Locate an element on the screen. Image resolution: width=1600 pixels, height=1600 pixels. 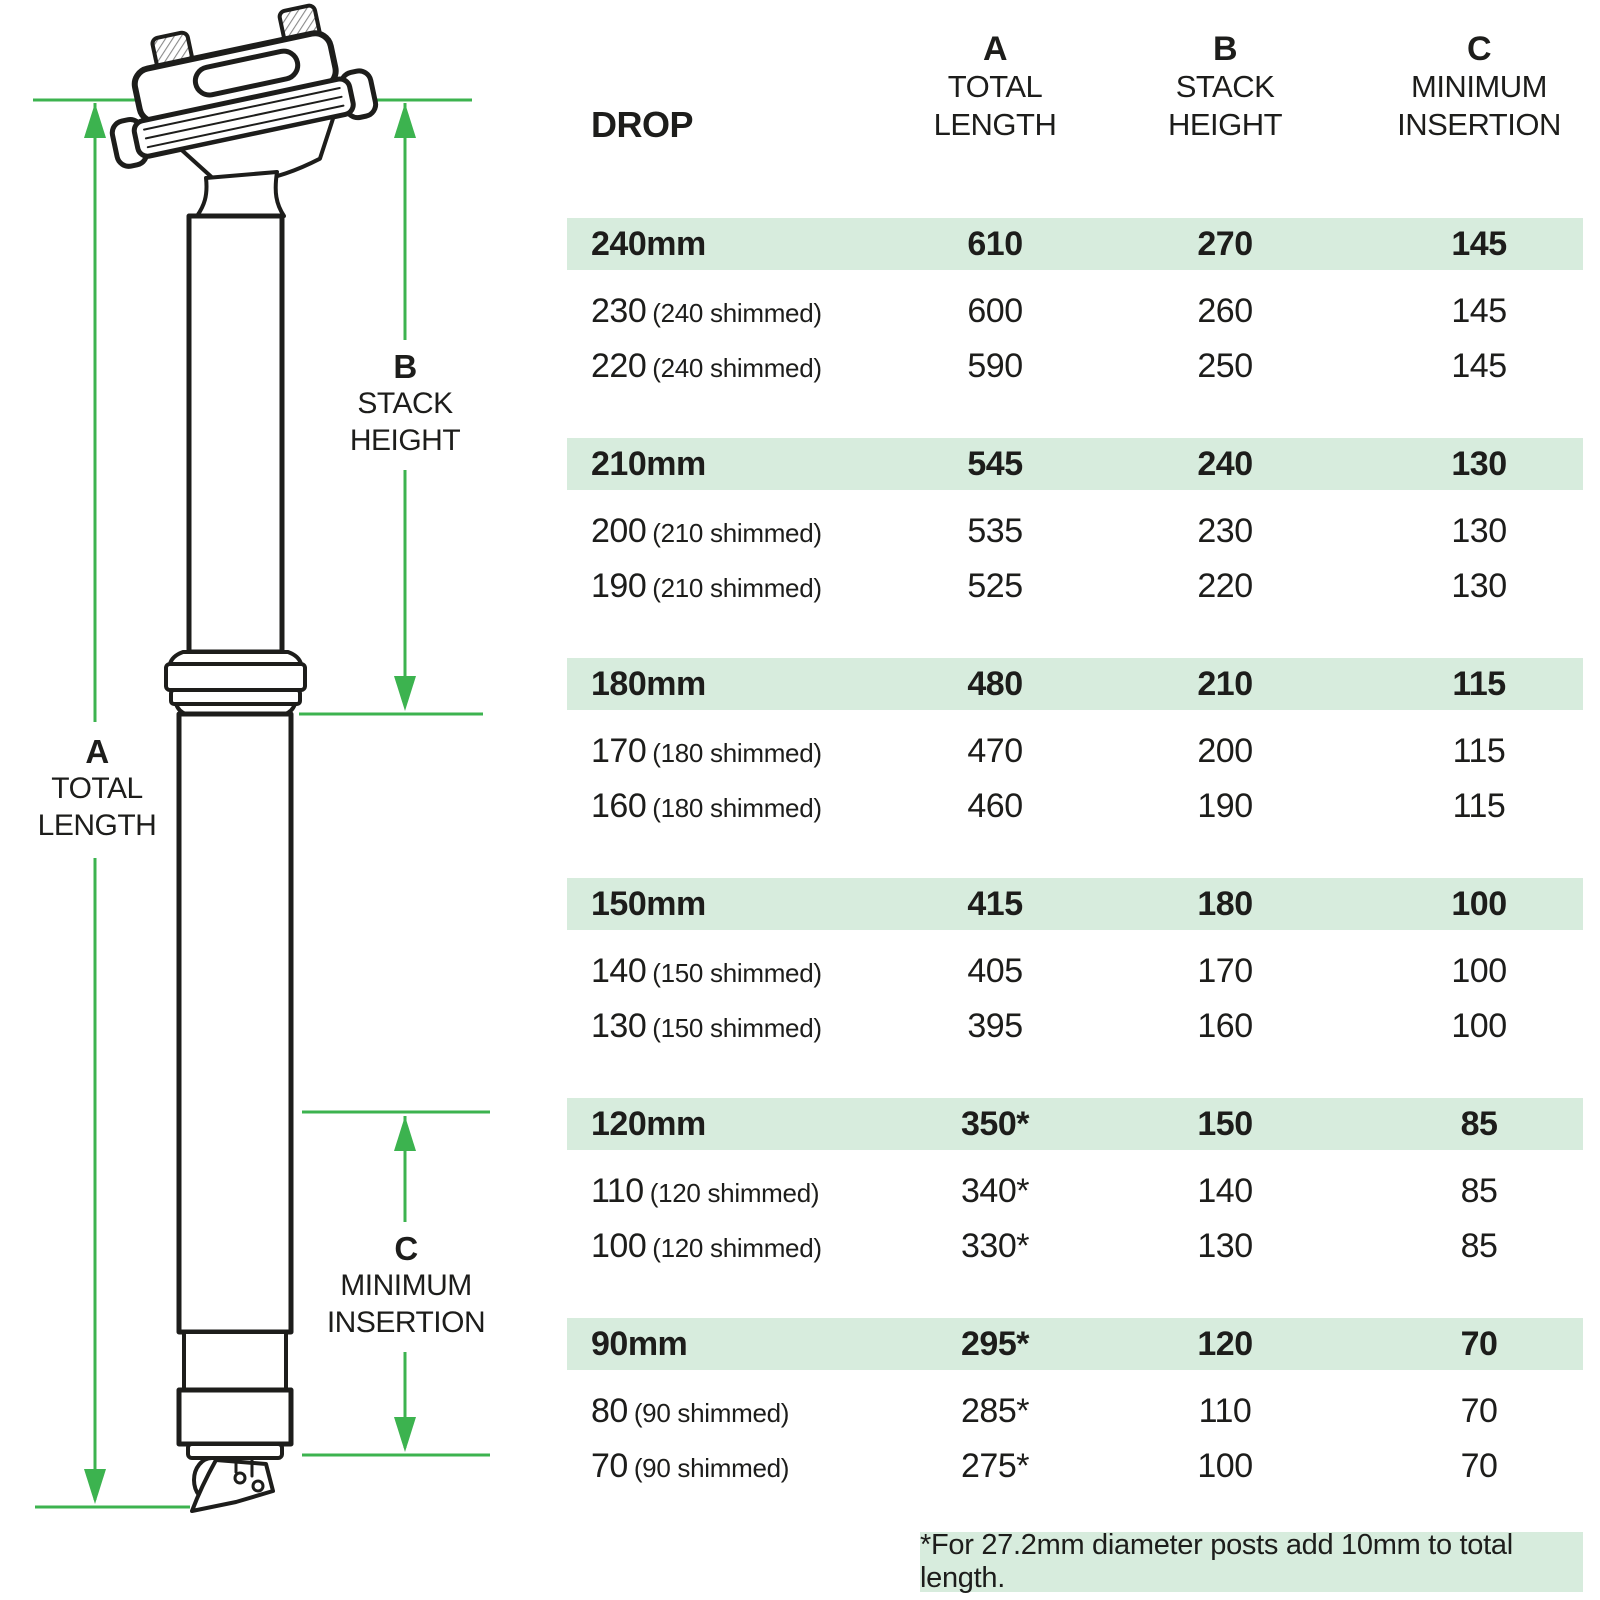
drop-value: 110 is located at coordinates (617, 1191).